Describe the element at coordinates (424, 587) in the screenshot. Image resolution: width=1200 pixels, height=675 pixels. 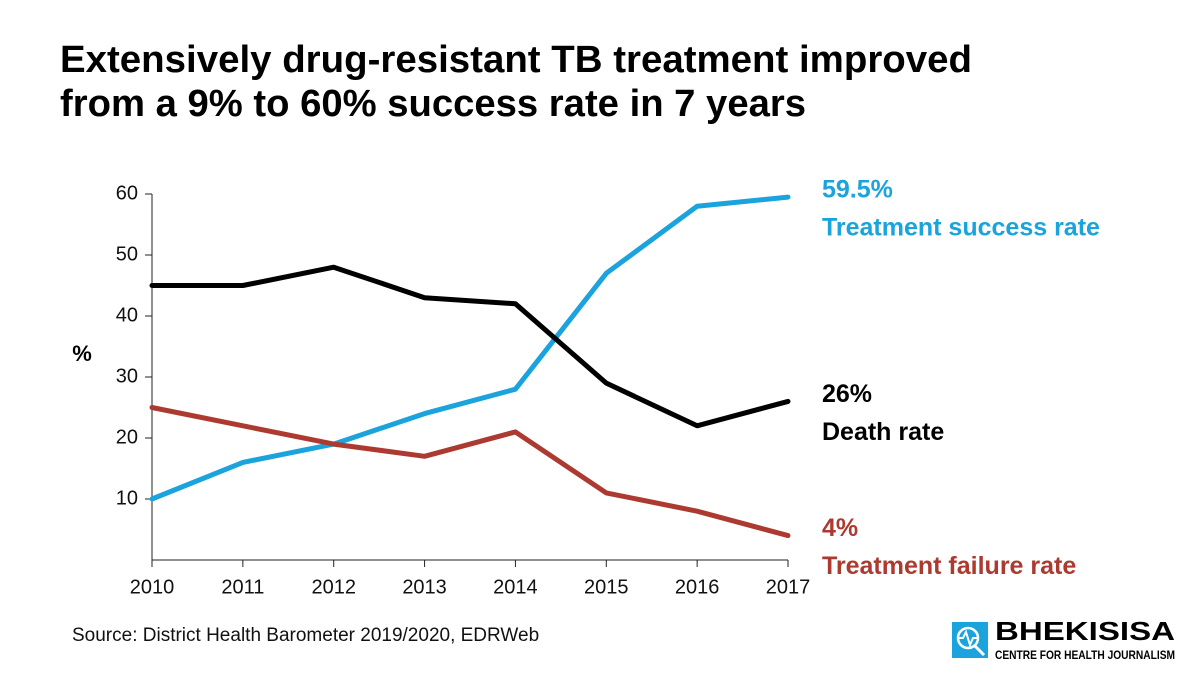
I see `x-tick-label: 2013` at that location.